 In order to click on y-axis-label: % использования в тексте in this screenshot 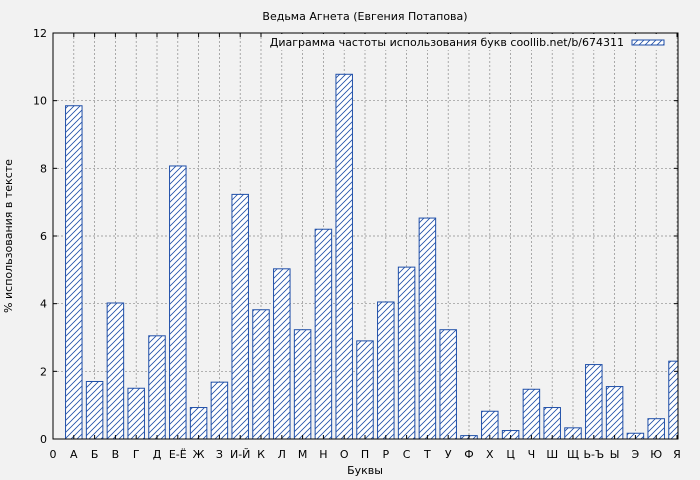, I will do `click(8, 236)`.